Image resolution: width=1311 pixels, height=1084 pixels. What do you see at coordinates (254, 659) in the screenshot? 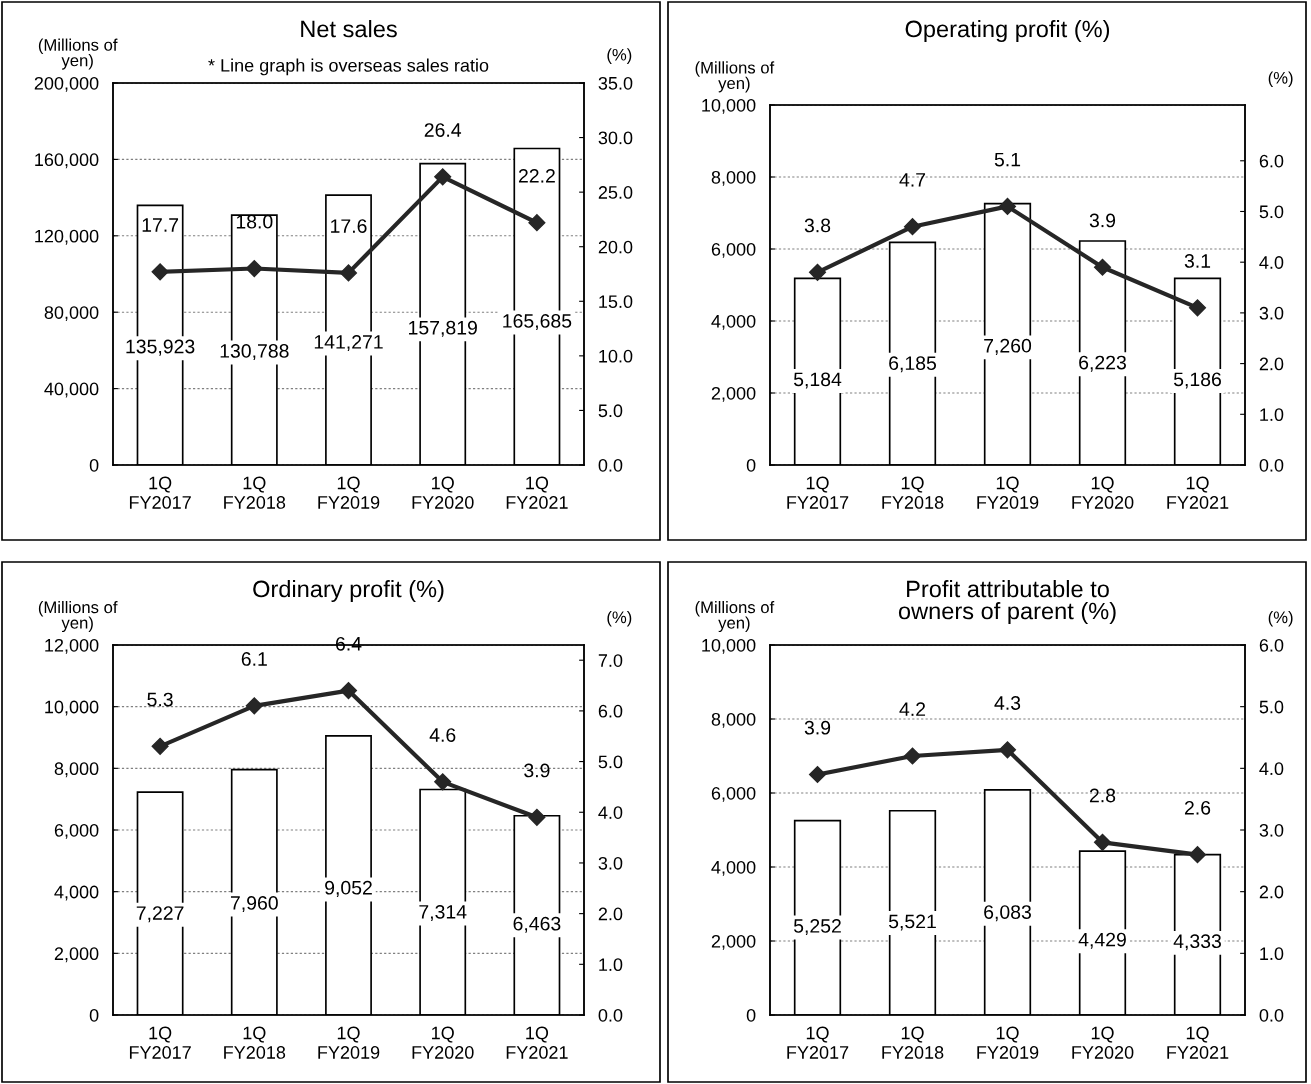
I see `data-label: 6.1` at bounding box center [254, 659].